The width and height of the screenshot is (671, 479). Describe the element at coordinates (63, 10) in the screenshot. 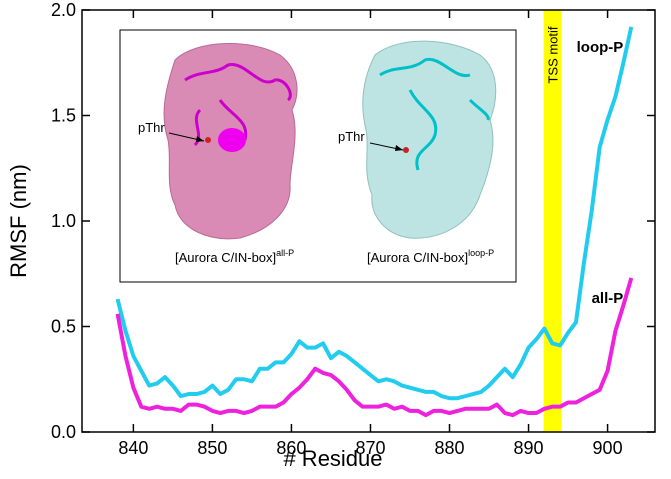

I see `y-tick-label: 2.0` at that location.